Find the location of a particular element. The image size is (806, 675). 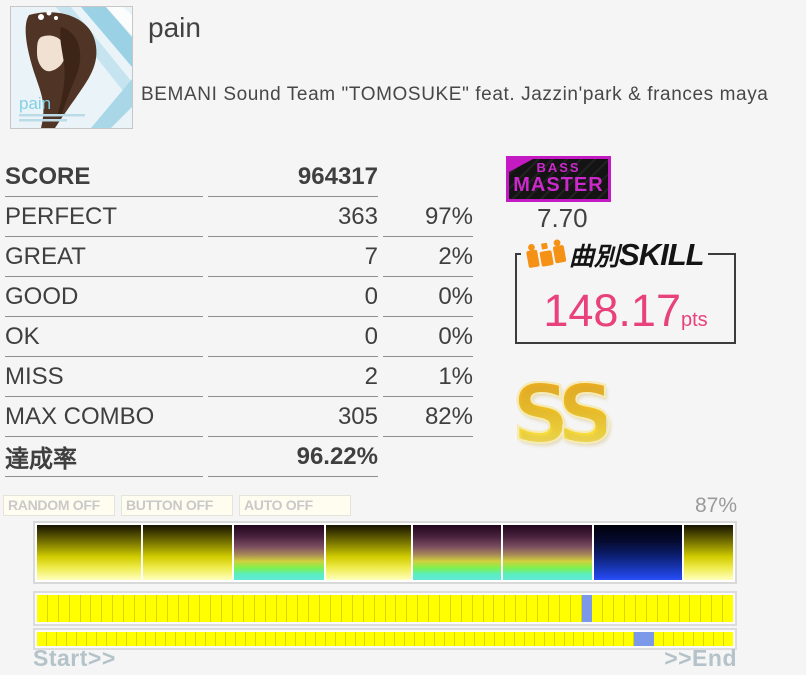

rank-badge: SS is located at coordinates (563, 414).